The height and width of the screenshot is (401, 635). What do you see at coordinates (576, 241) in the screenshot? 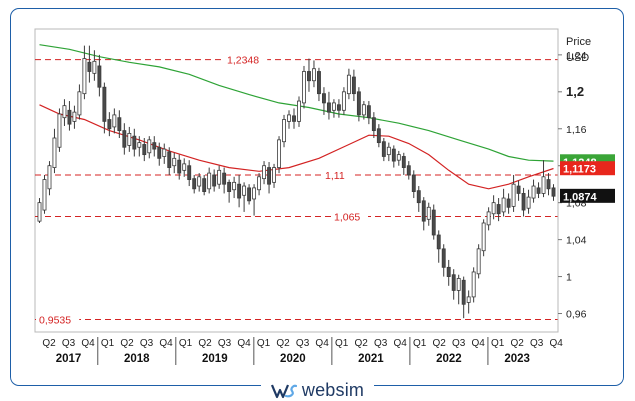
I see `y-tick-label: 1,04` at bounding box center [576, 241].